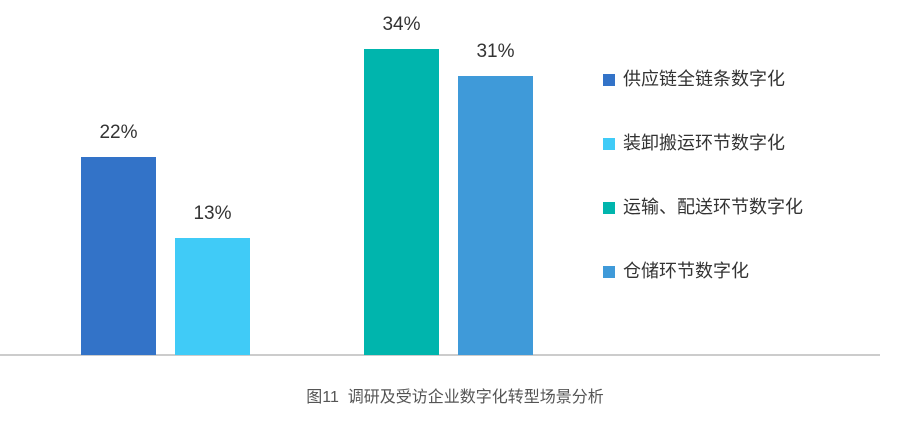  Describe the element at coordinates (495, 51) in the screenshot. I see `data-label: 31%` at that location.